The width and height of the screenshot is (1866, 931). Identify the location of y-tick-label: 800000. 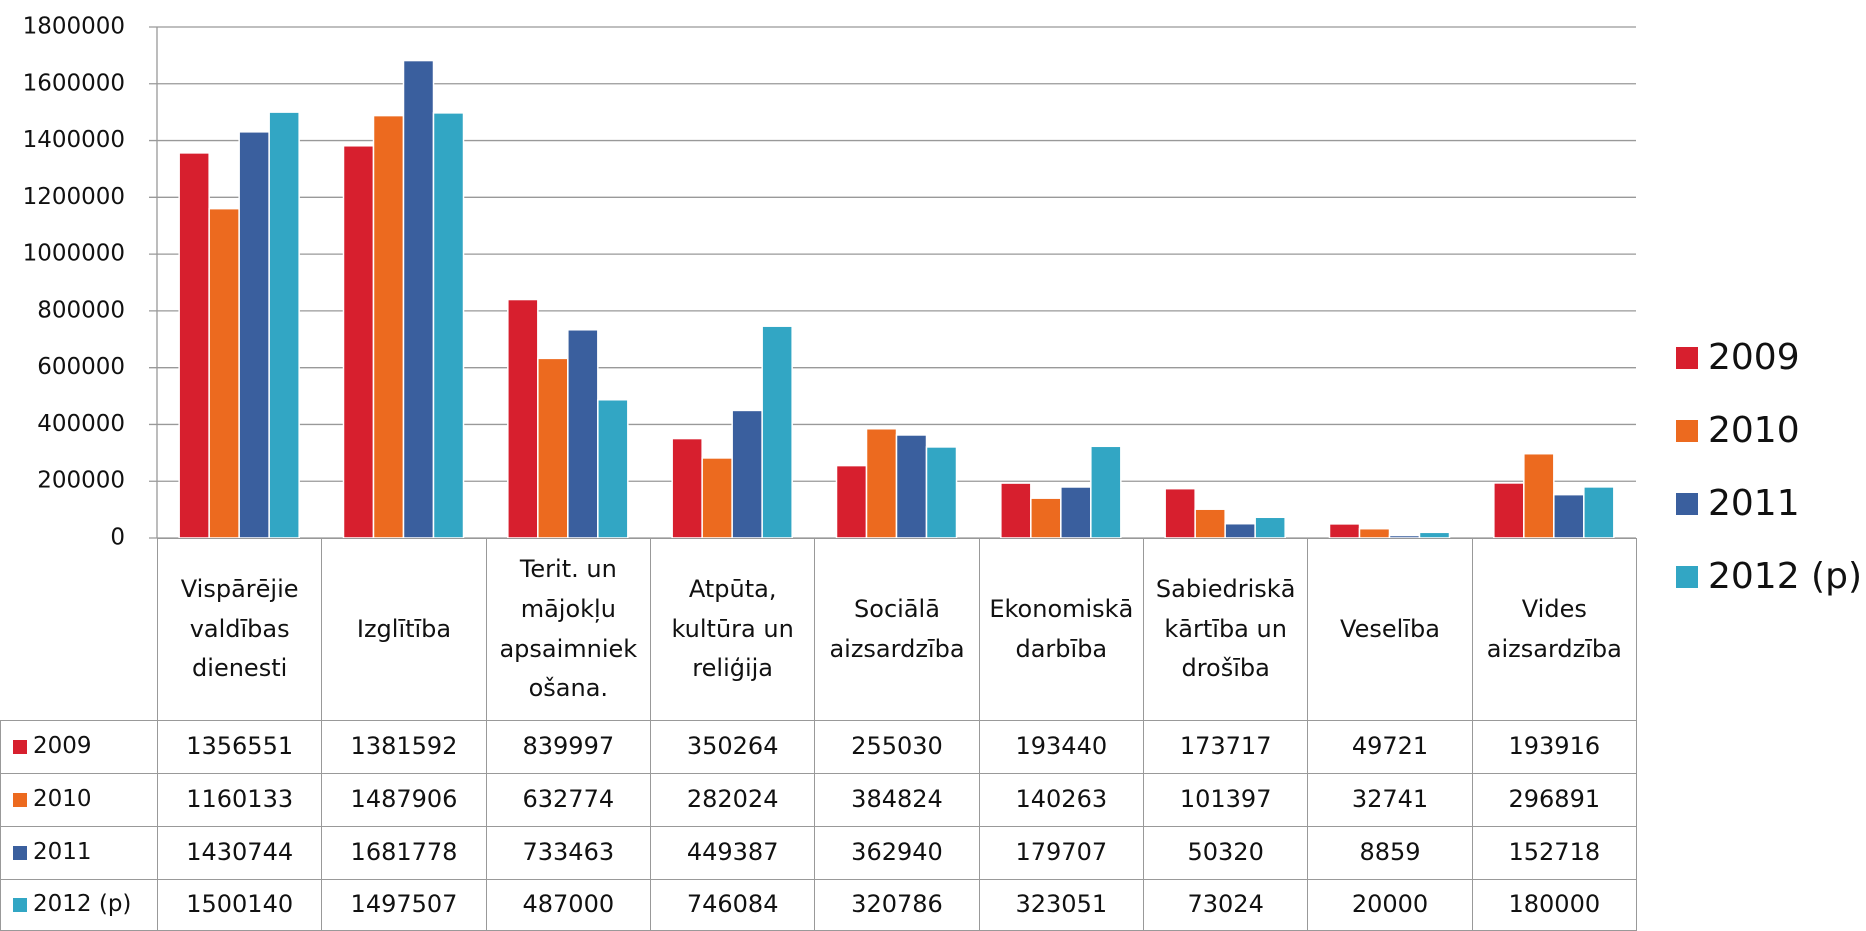
(81, 310).